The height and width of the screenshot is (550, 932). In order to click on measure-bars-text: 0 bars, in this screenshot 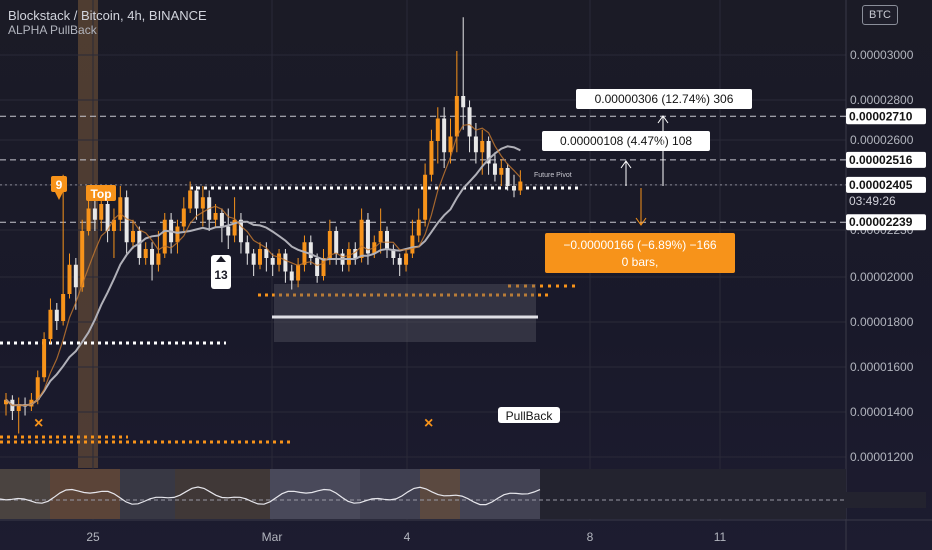, I will do `click(640, 262)`.